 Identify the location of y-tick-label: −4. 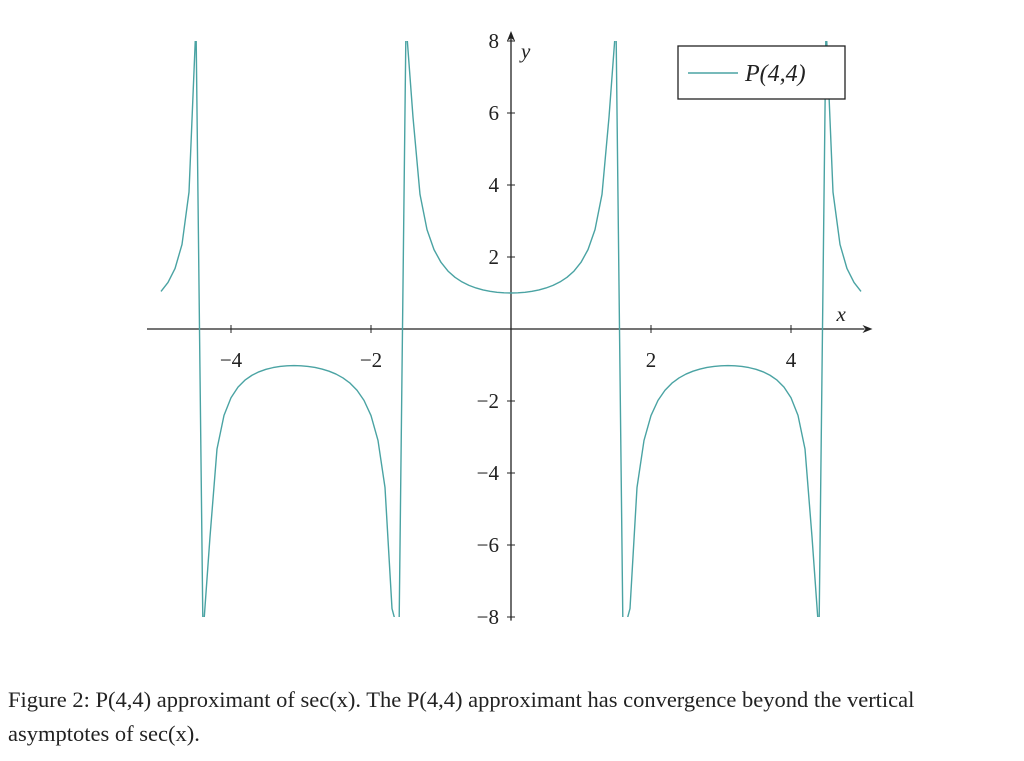
(488, 473).